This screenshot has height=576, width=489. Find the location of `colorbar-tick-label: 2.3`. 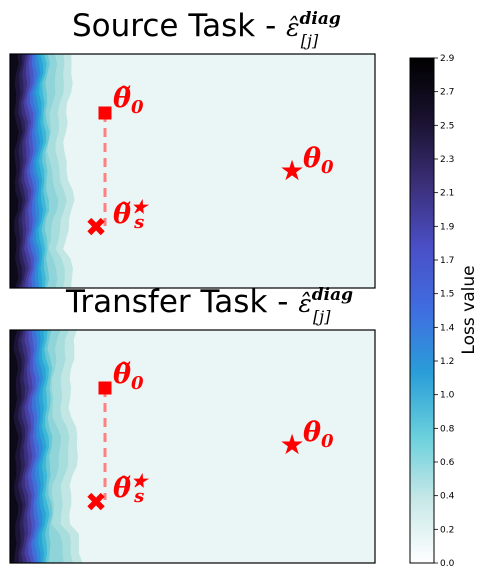

colorbar-tick-label: 2.3 is located at coordinates (447, 160).